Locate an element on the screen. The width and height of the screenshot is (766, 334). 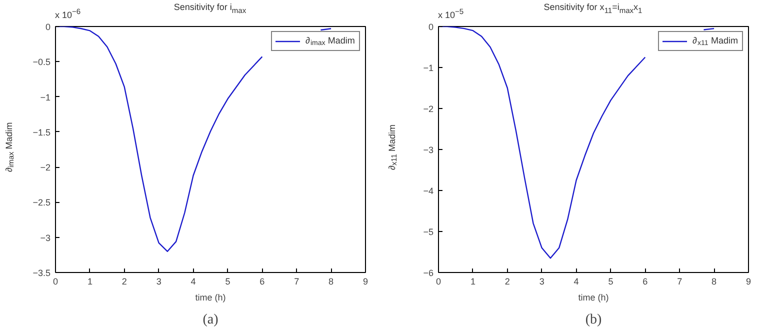
text: (a) is located at coordinates (210, 320).